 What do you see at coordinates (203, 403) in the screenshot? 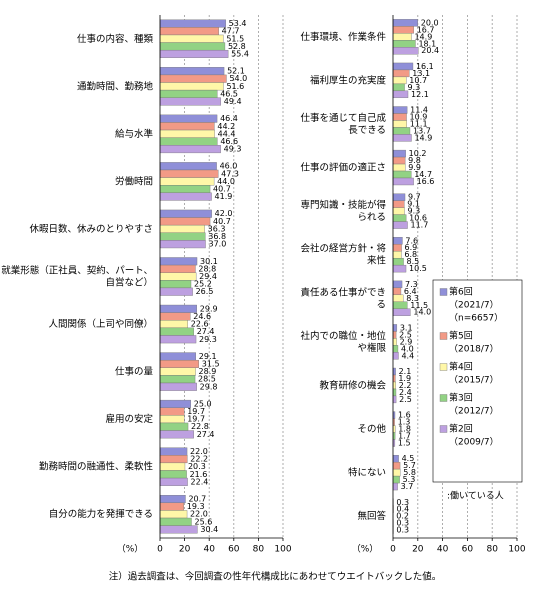
I see `value-label: 25.0` at bounding box center [203, 403].